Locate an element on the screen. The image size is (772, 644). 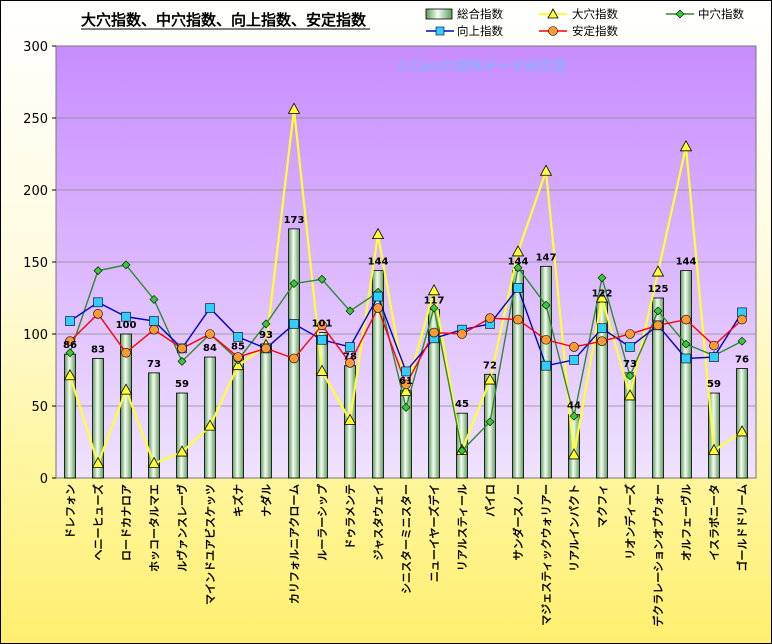
bar-data-label: 147 is located at coordinates (546, 257).